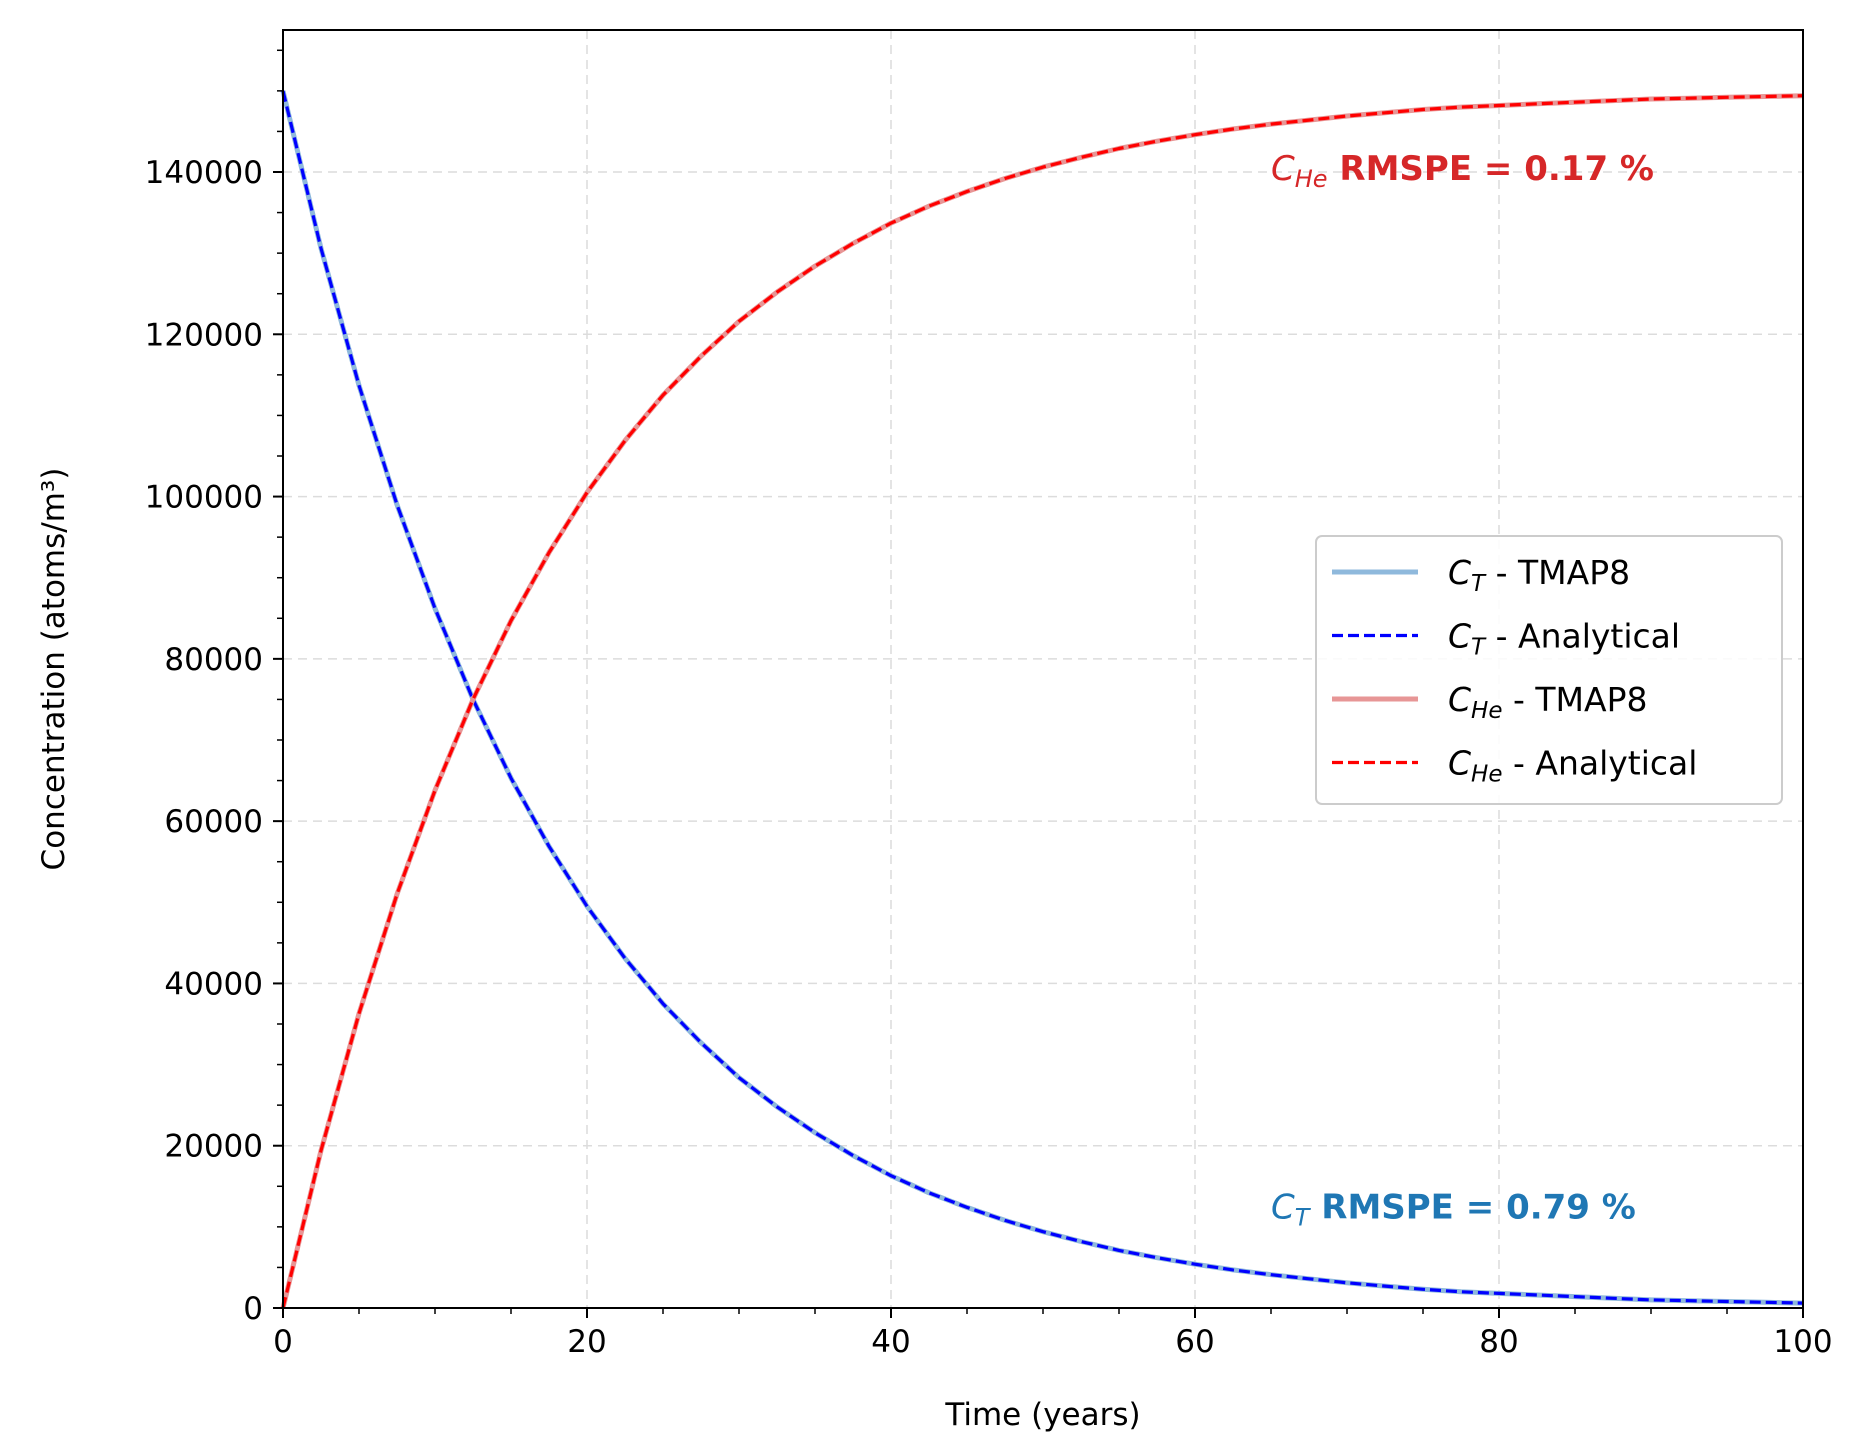  Describe the element at coordinates (213, 1147) in the screenshot. I see `y-tick-label: 20000` at that location.